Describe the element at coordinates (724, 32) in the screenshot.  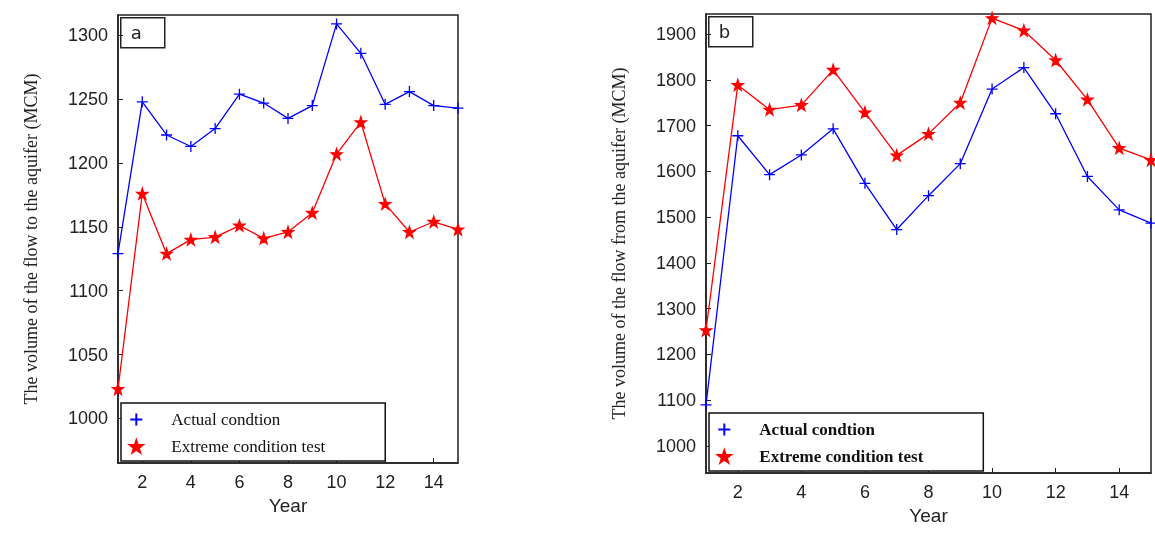
I see `annotation: b` at that location.